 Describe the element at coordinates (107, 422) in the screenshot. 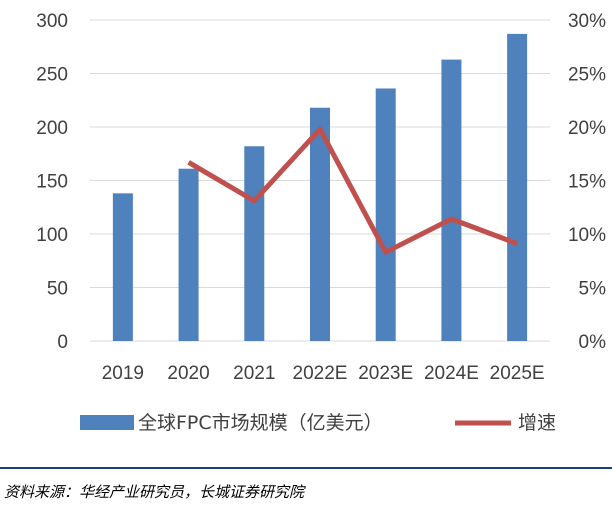

I see `legend-bar-swatch` at that location.